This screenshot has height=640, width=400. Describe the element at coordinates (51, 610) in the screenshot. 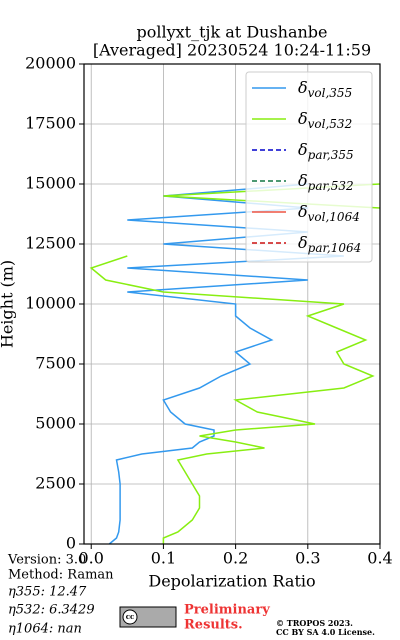

I see `info-text: η532: 6.3429` at that location.